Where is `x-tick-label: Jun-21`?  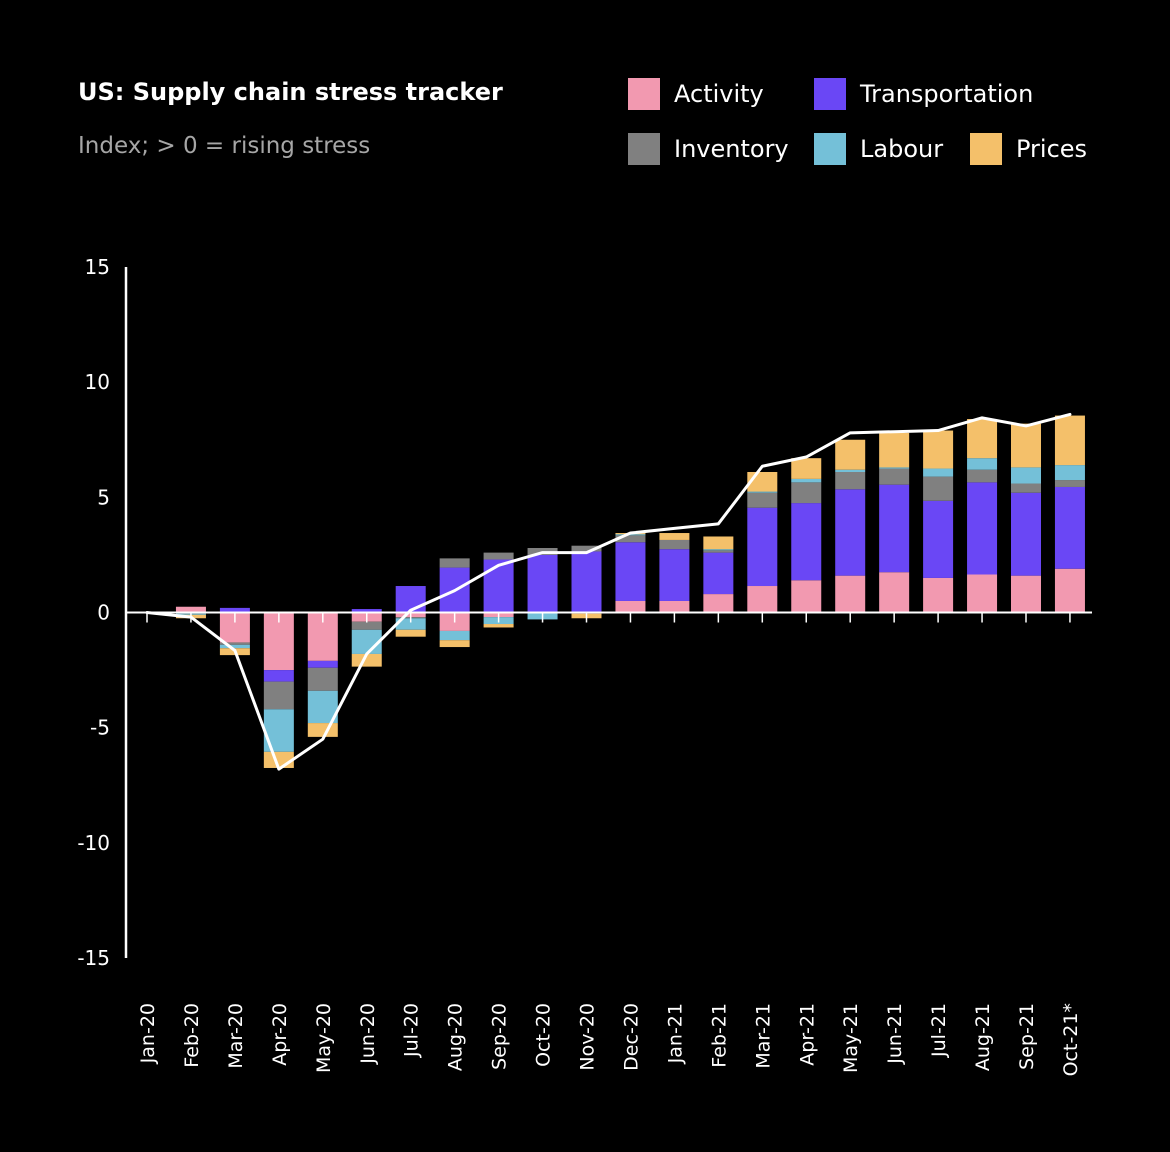
x-tick-label: Jun-21 is located at coordinates (895, 1034).